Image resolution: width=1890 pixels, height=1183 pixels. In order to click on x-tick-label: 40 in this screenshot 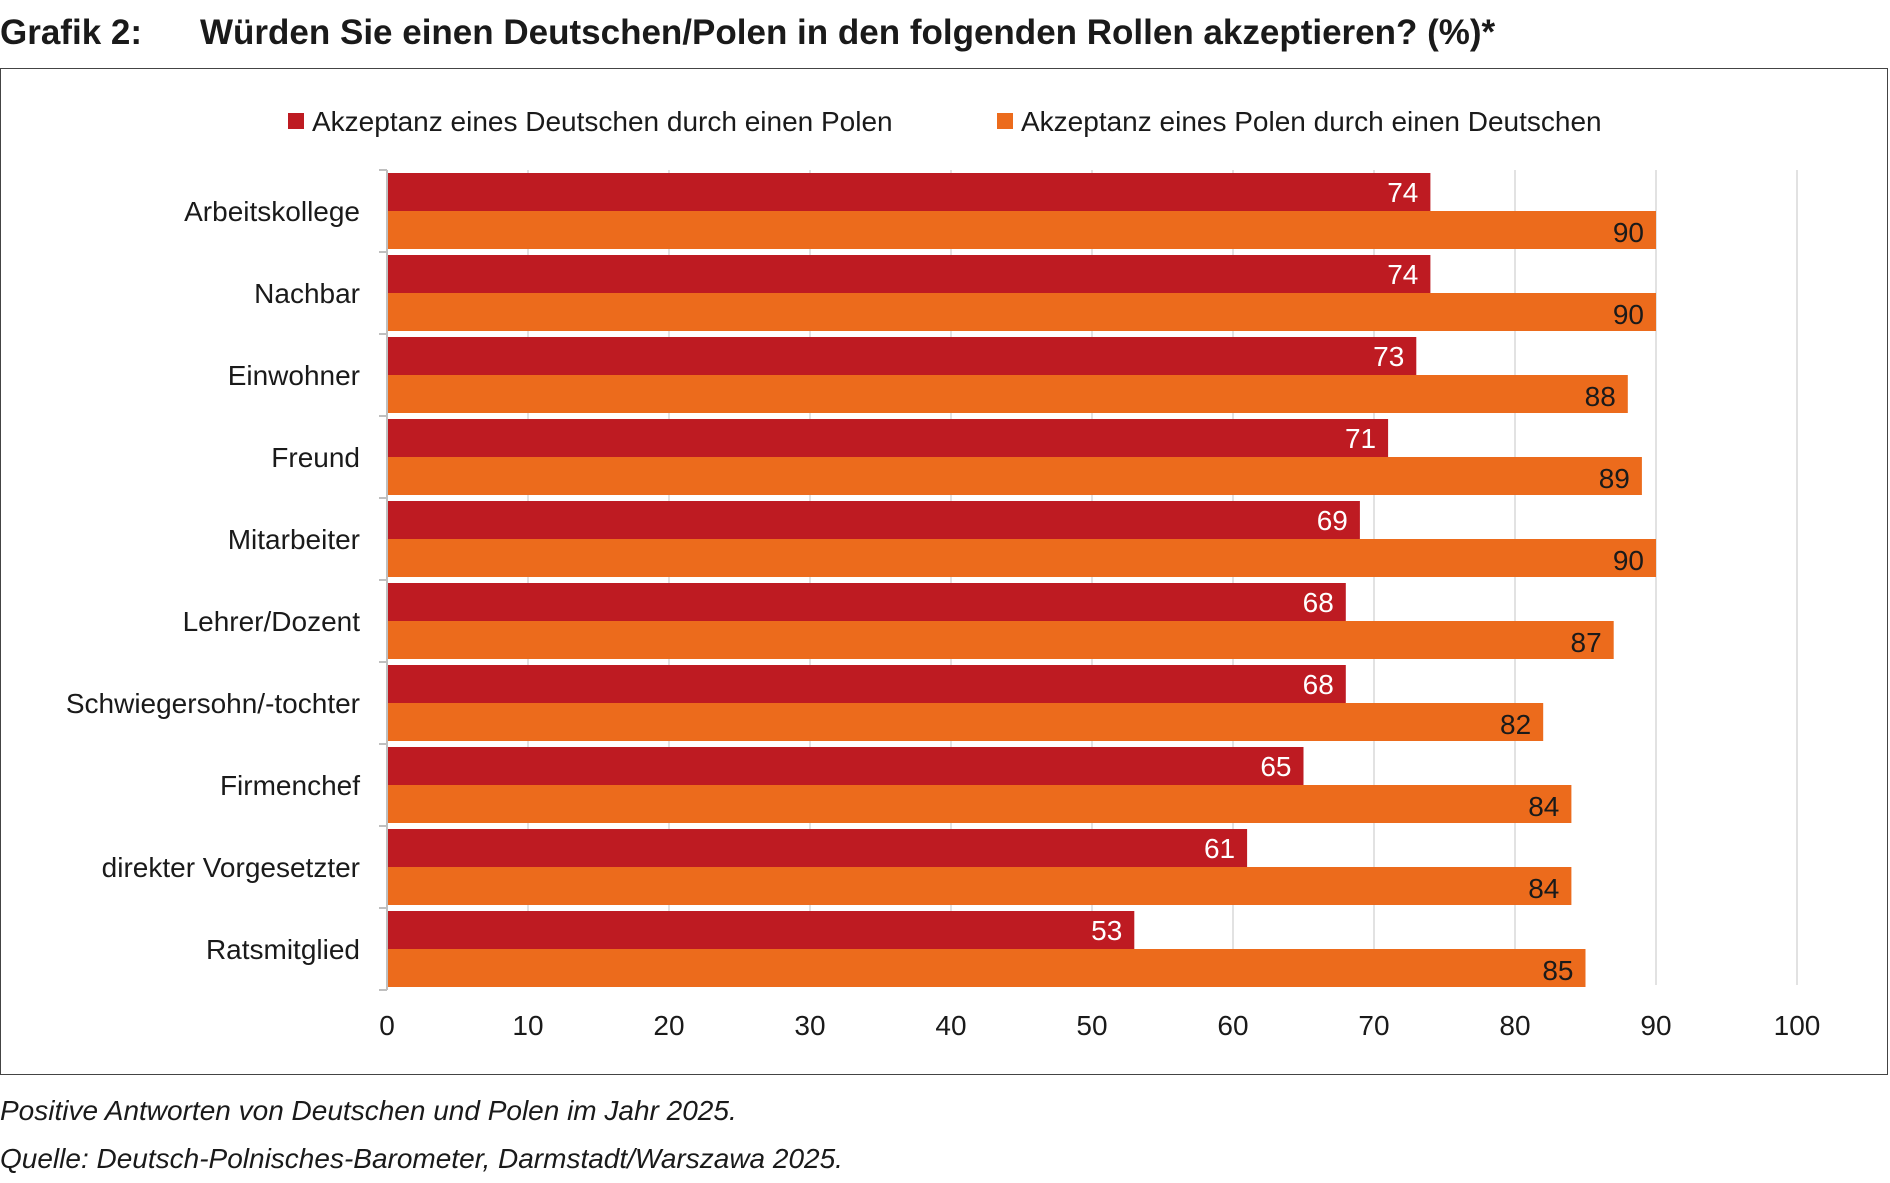, I will do `click(950, 1025)`.